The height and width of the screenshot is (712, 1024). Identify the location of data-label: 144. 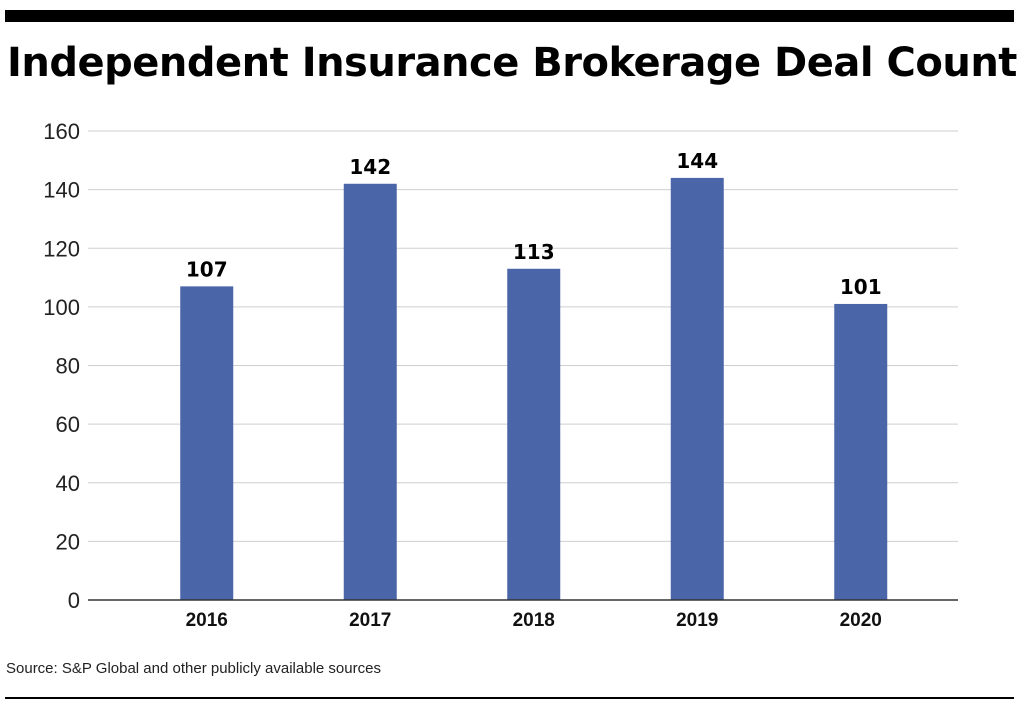
(697, 161).